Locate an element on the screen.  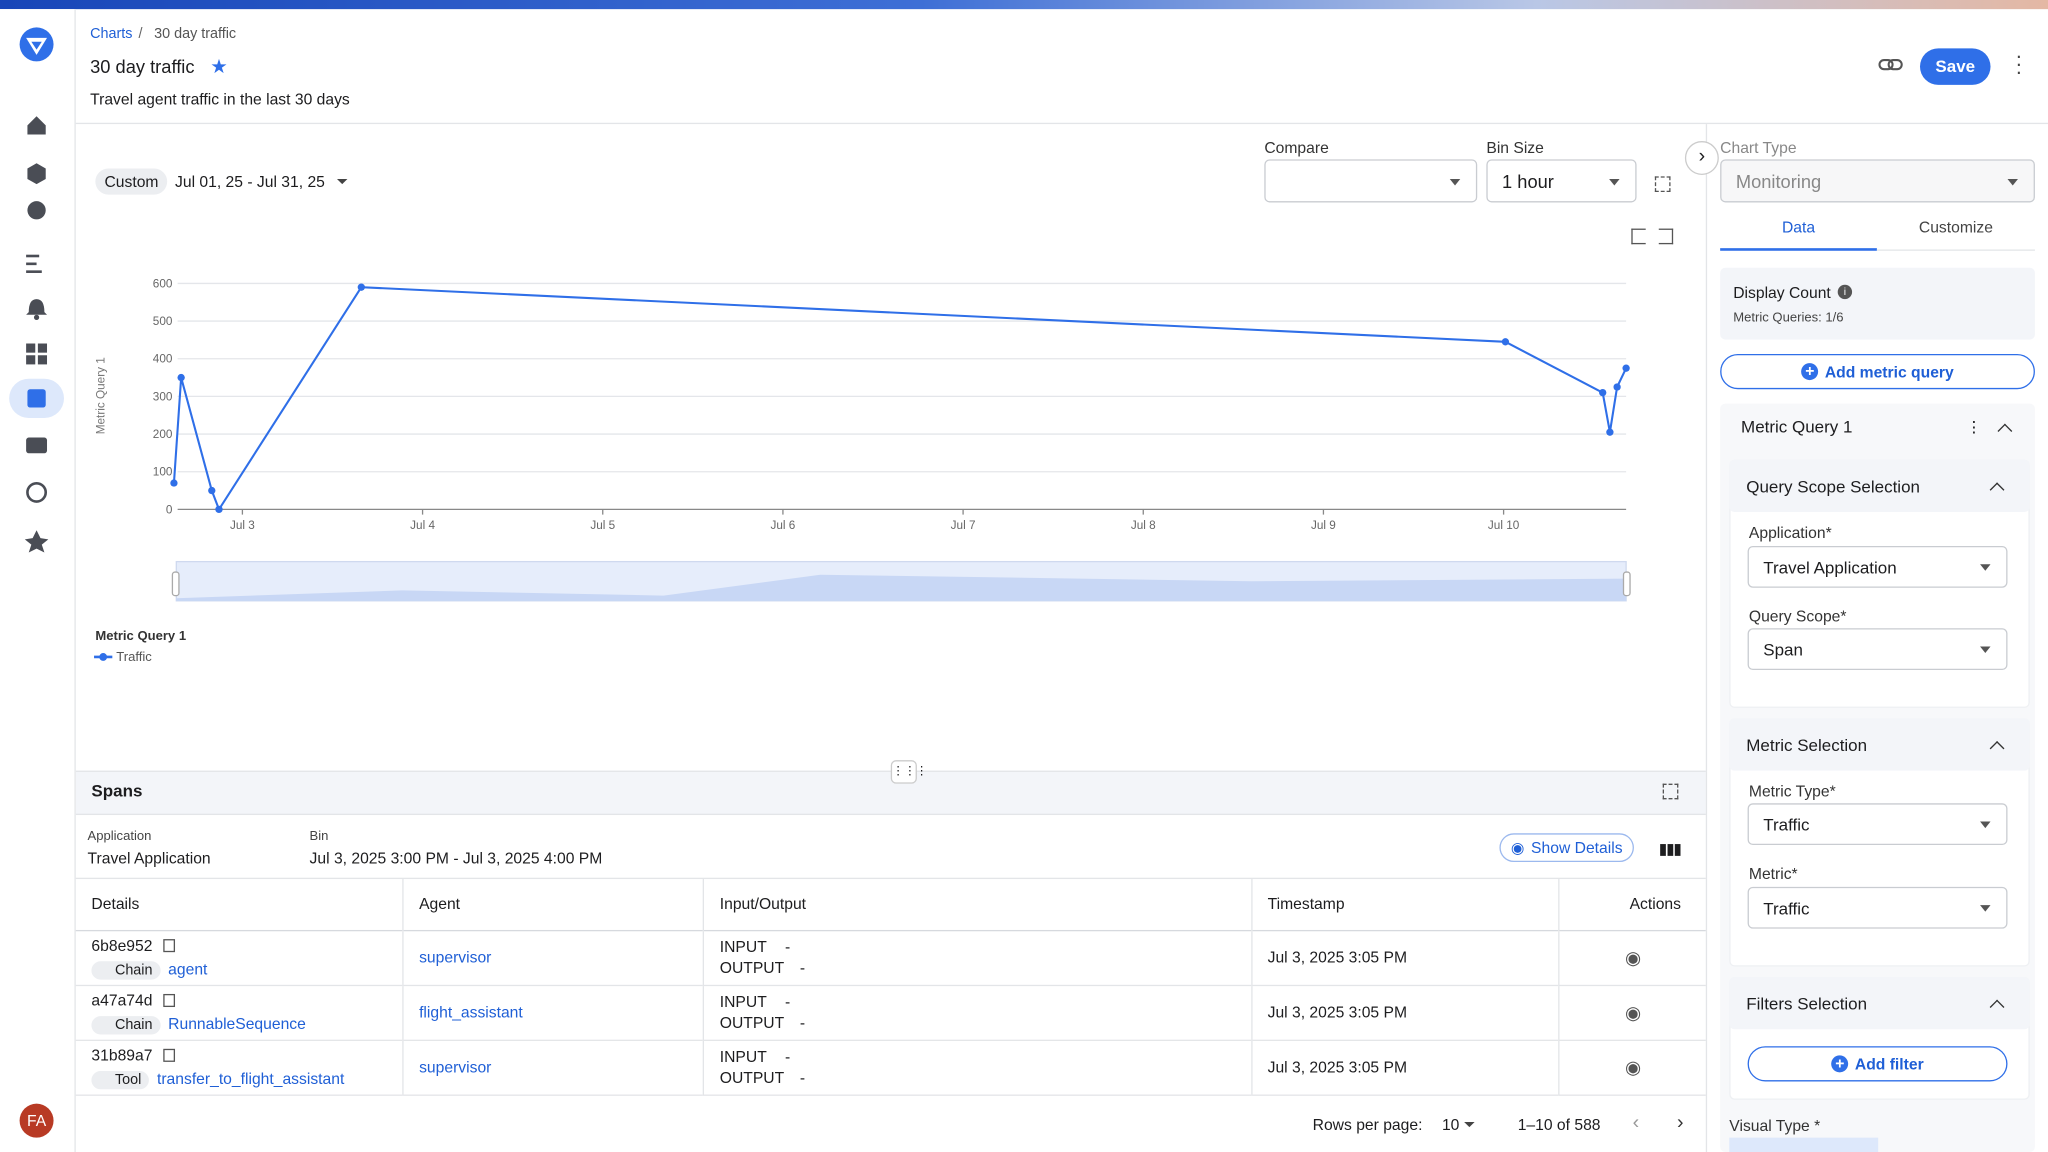
application-value: Travel Application is located at coordinates (149, 858).